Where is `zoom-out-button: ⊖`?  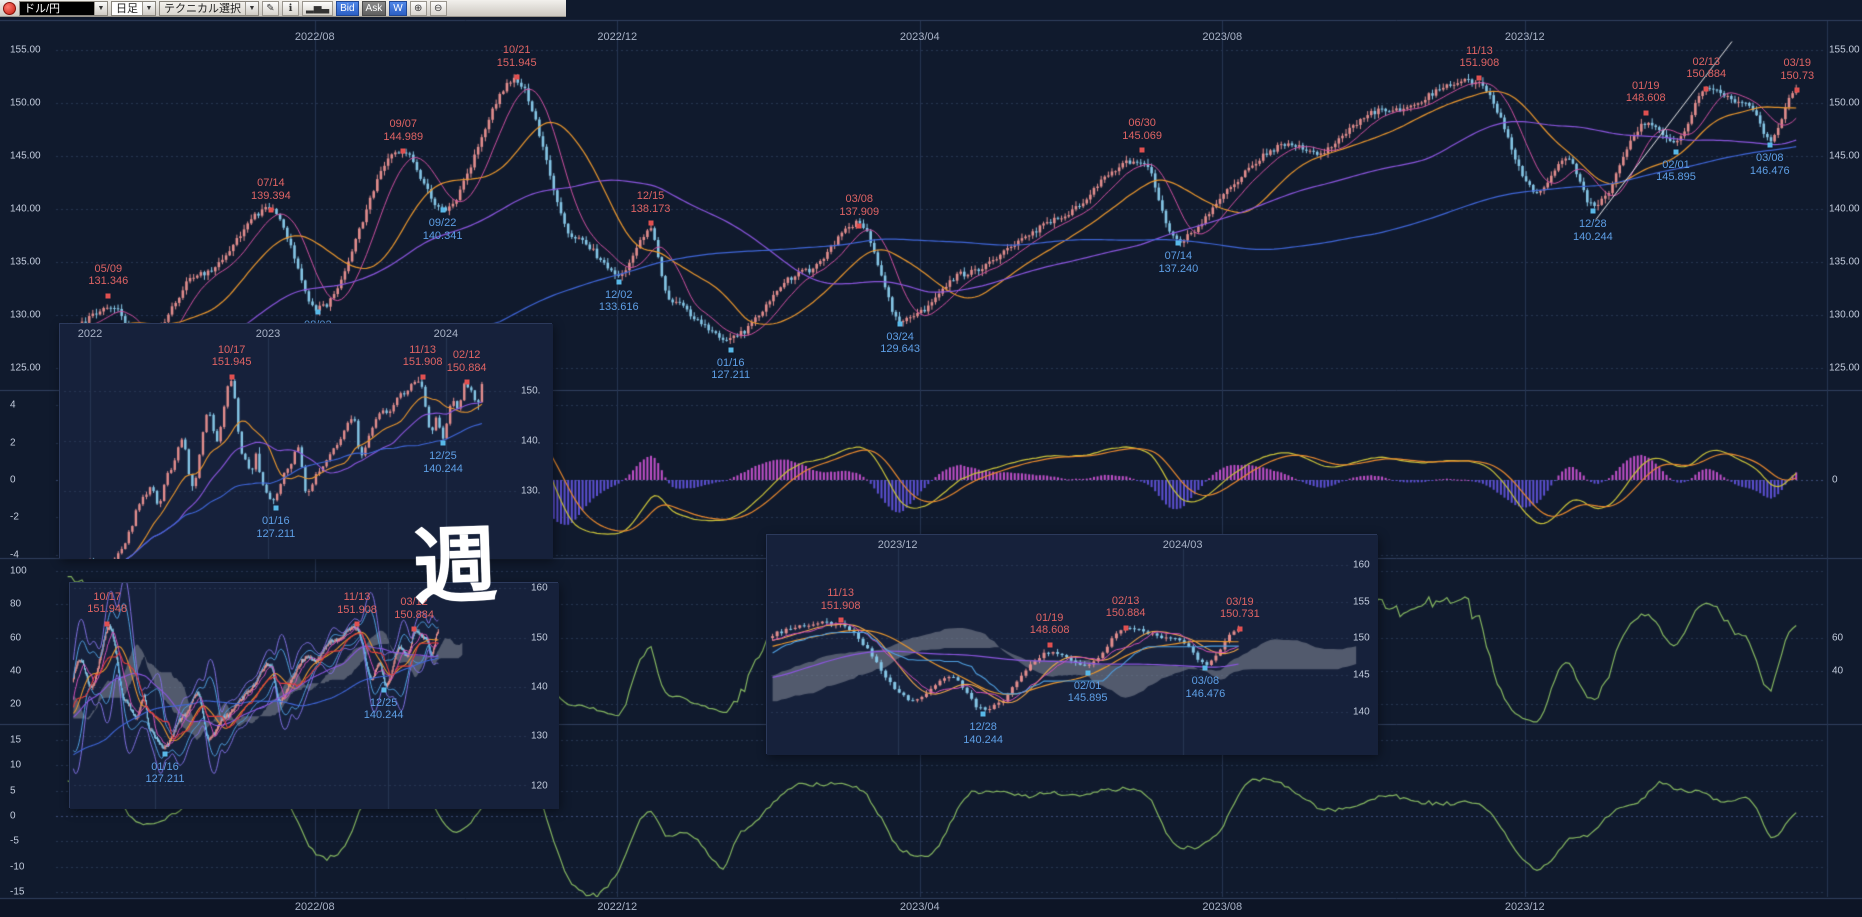
zoom-out-button: ⊖ is located at coordinates (438, 8).